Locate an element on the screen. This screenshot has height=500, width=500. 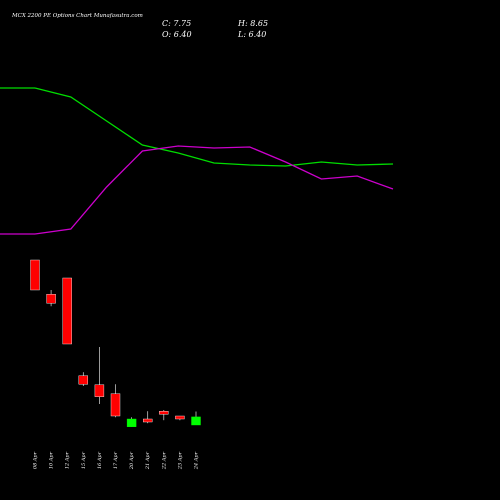
open-text: O: 6.40 is located at coordinates (177, 34).